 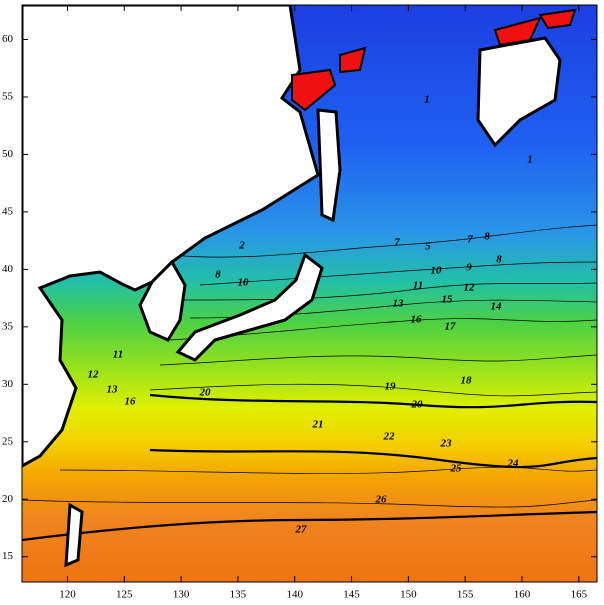 What do you see at coordinates (497, 307) in the screenshot?
I see `contour-label: 14` at bounding box center [497, 307].